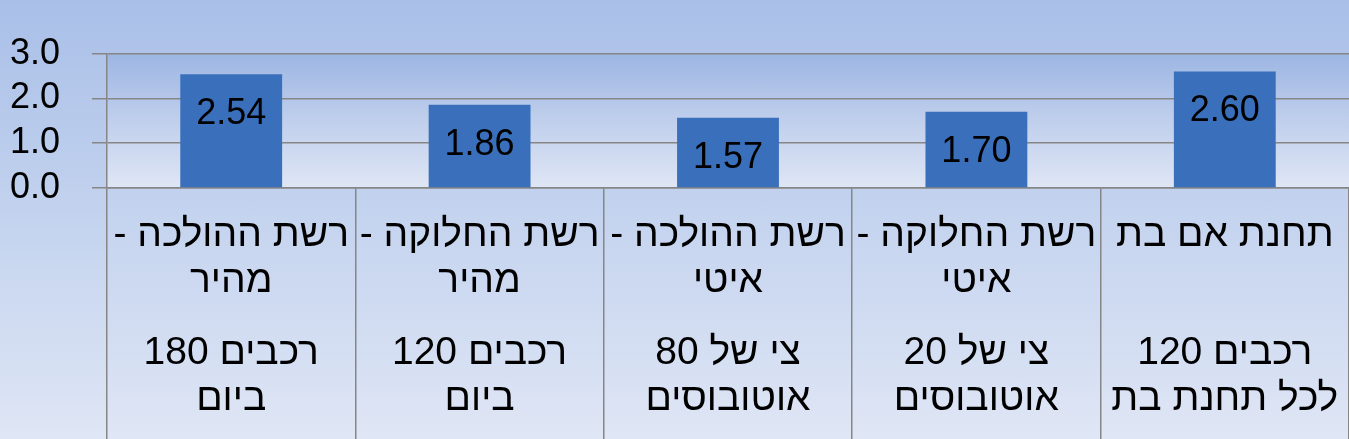  I want to click on y-tick-label: 3.0, so click(34, 51).